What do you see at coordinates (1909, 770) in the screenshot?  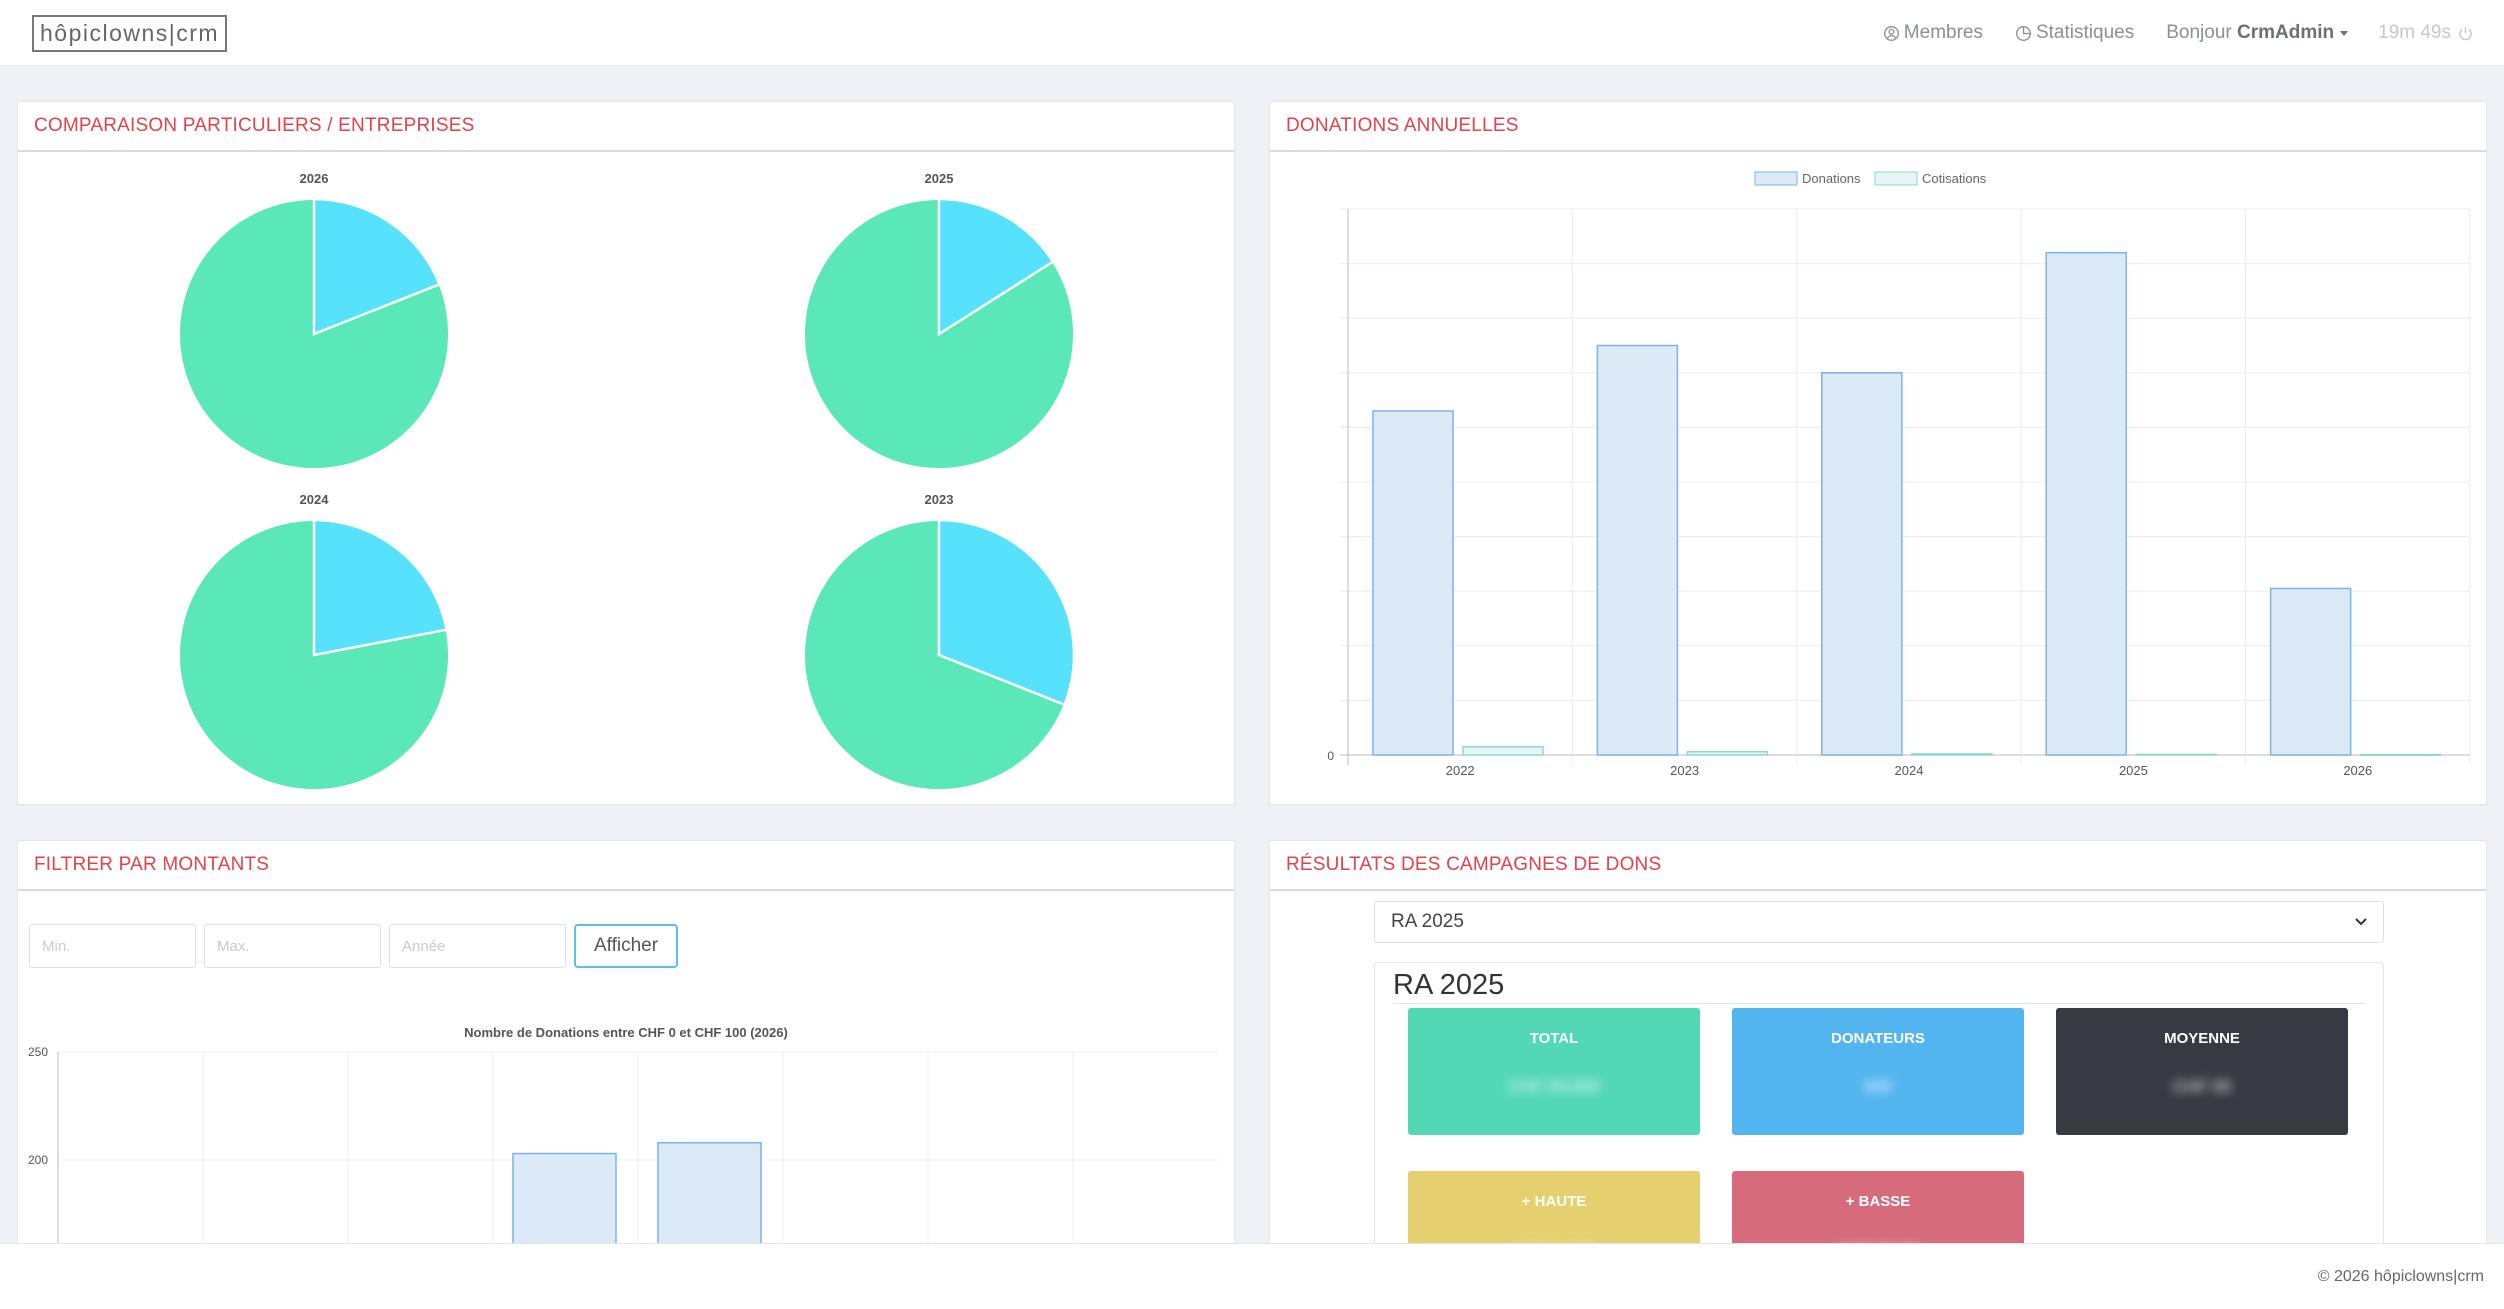 I see `x-tick-label: 2024` at bounding box center [1909, 770].